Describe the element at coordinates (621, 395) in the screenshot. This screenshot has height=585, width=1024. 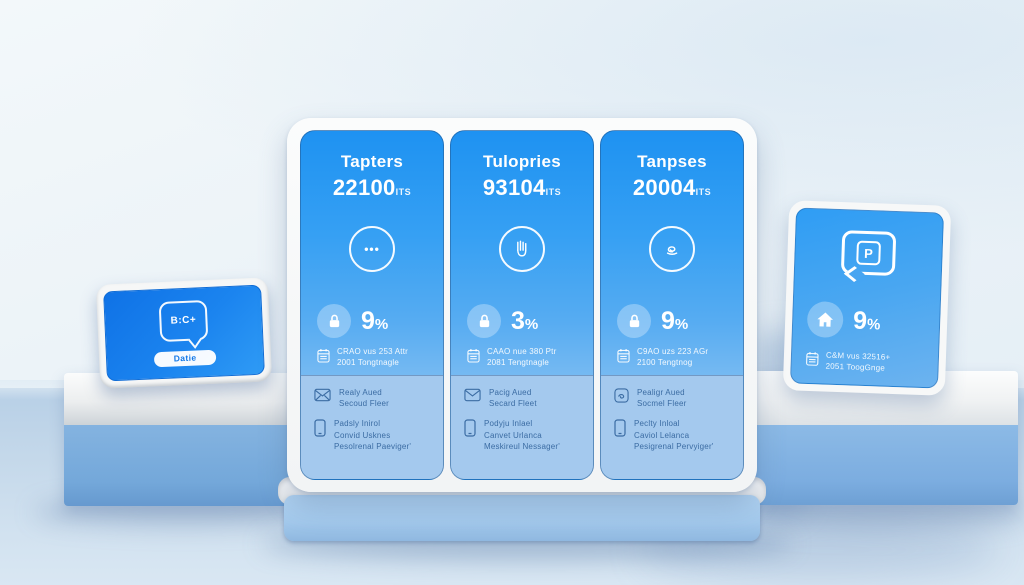
I see `camera-icon` at that location.